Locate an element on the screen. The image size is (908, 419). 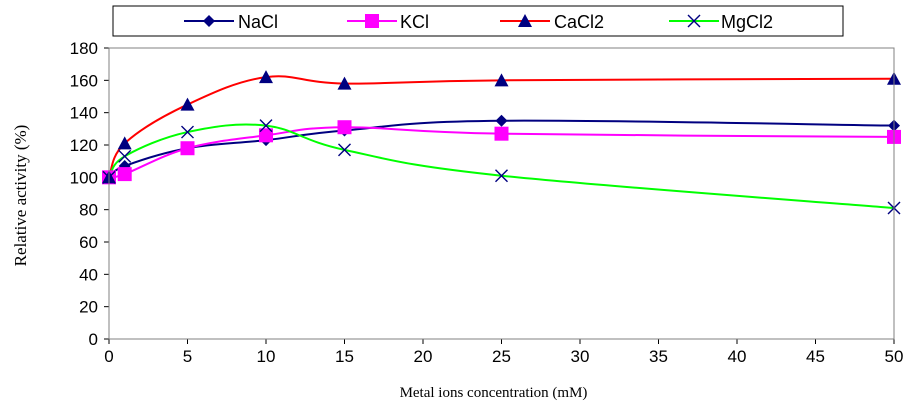
y-tick-label: 100 is located at coordinates (84, 177).